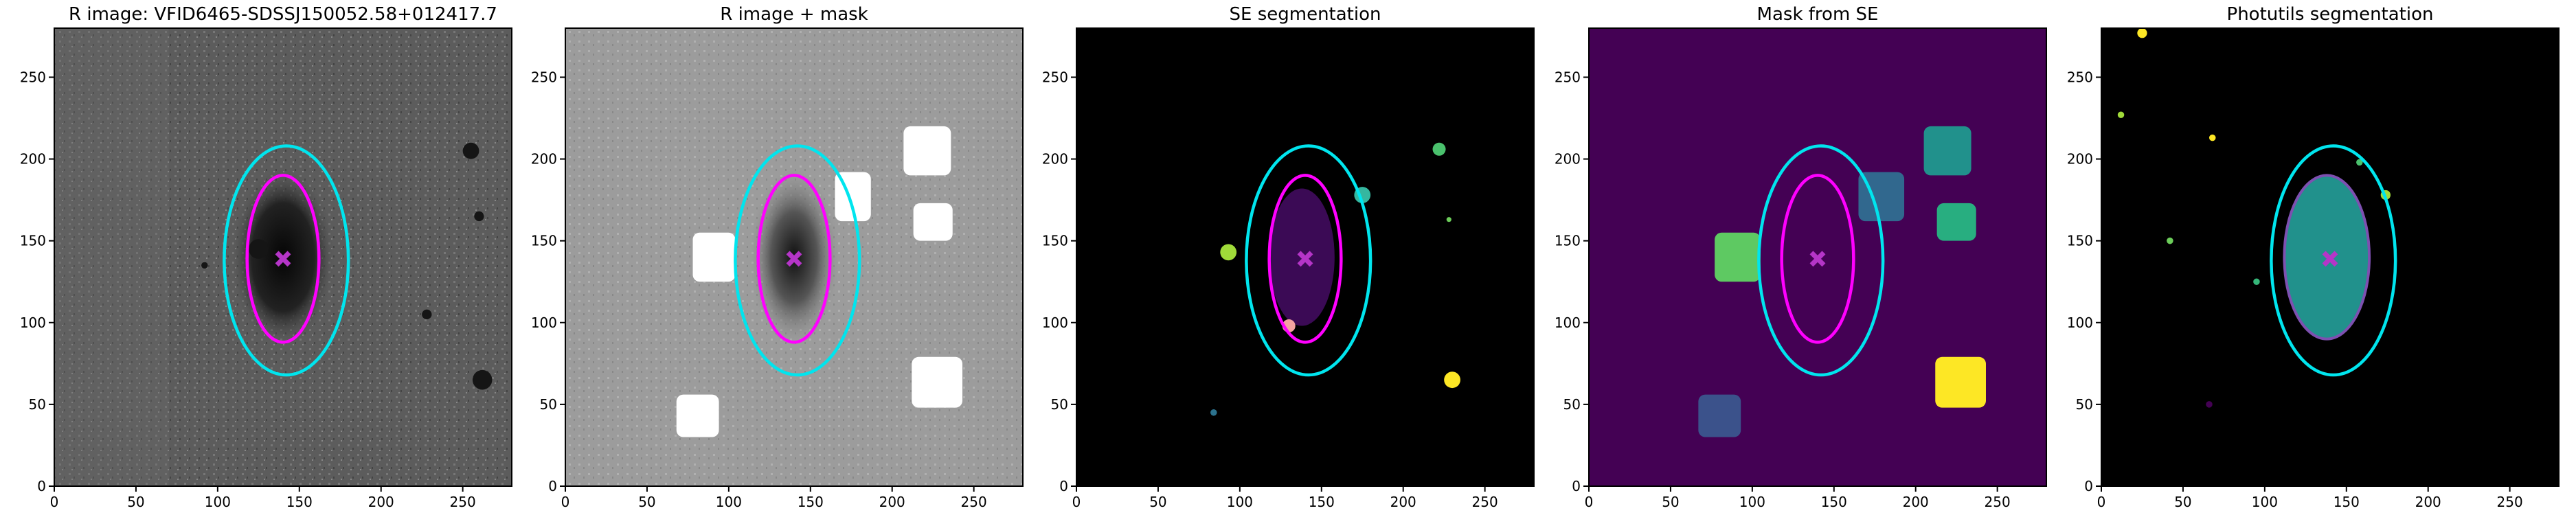 The width and height of the screenshot is (2576, 515). What do you see at coordinates (1818, 14) in the screenshot?
I see `panel-title: Mask from SE` at bounding box center [1818, 14].